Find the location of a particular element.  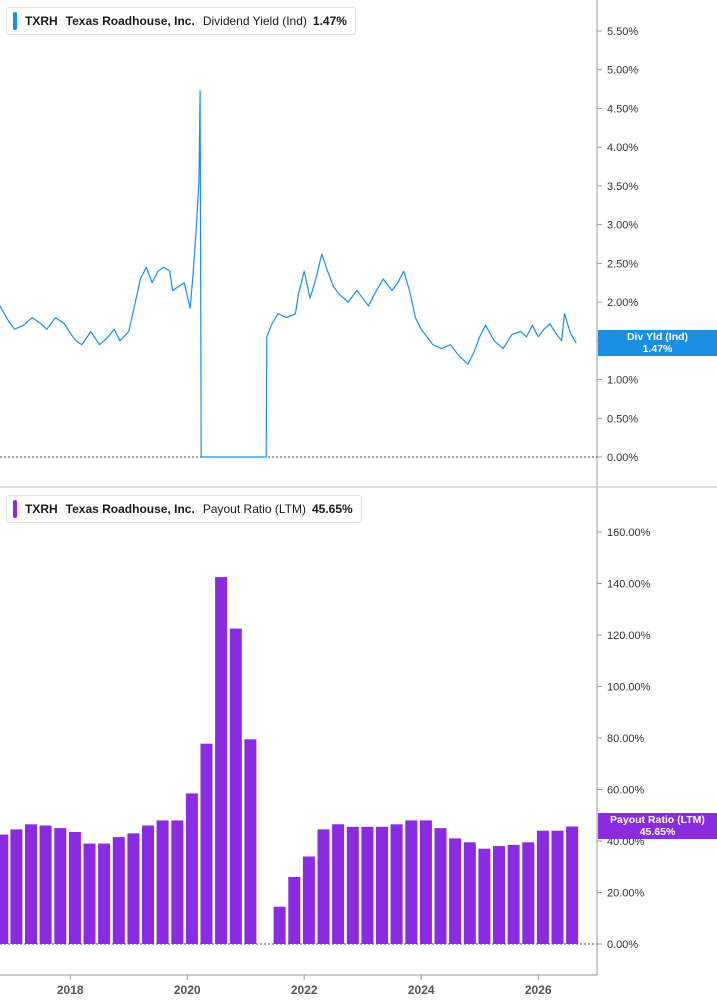

y-tick-label: 2.00% is located at coordinates (622, 303).